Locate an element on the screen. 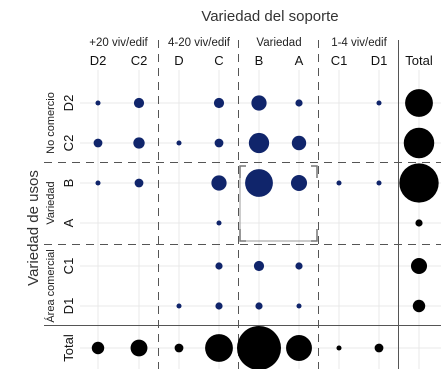  column-label: D1 is located at coordinates (379, 60).